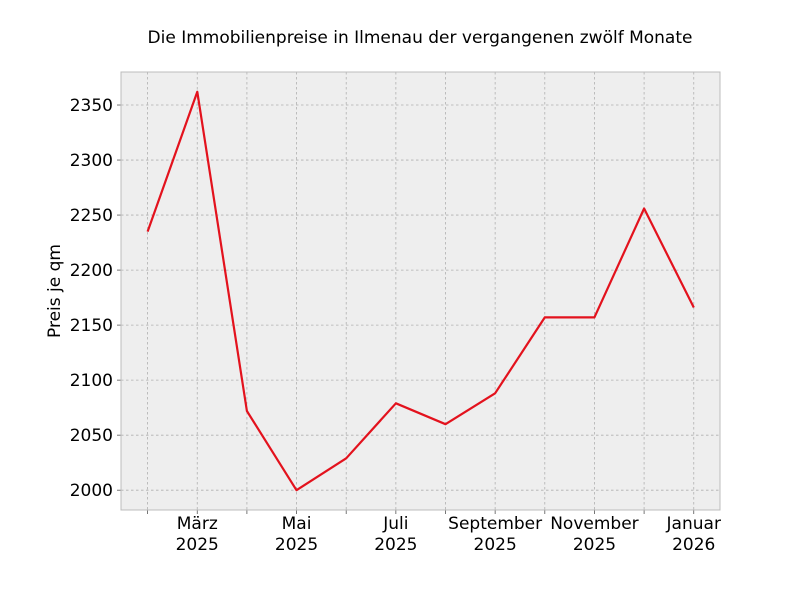 The height and width of the screenshot is (604, 800). What do you see at coordinates (91, 216) in the screenshot?
I see `y-tick-label: 2250` at bounding box center [91, 216].